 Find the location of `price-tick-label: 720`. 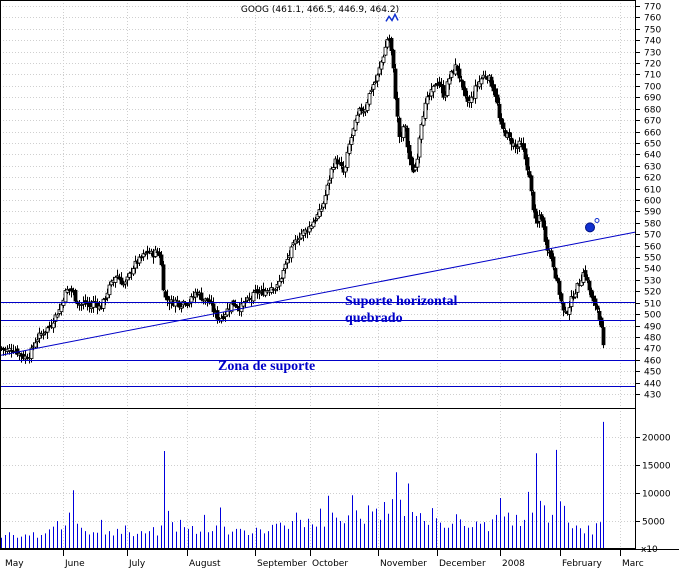

price-tick-label: 720 is located at coordinates (652, 65).